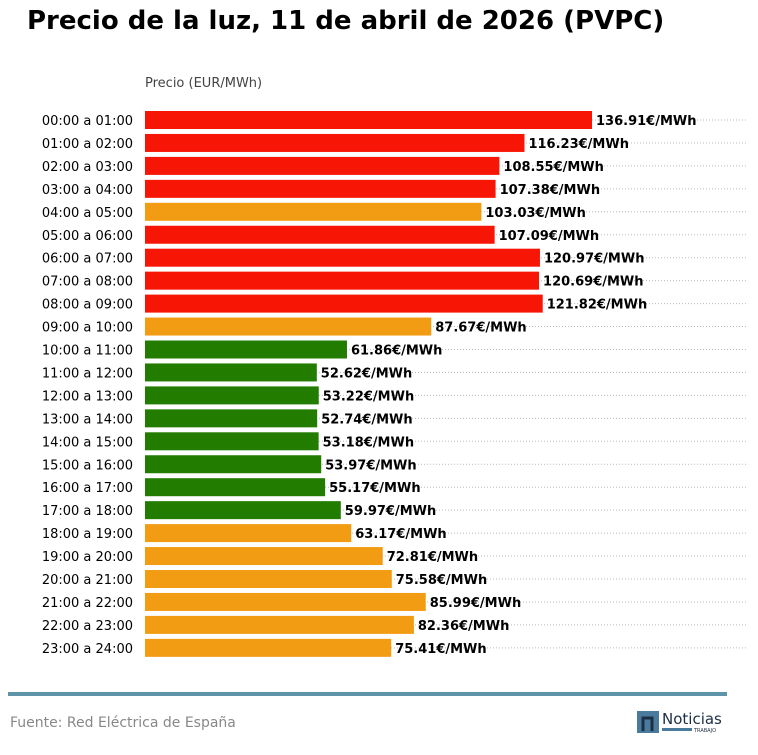 The height and width of the screenshot is (755, 758). I want to click on category-label: 18:00 a 19:00, so click(87, 534).